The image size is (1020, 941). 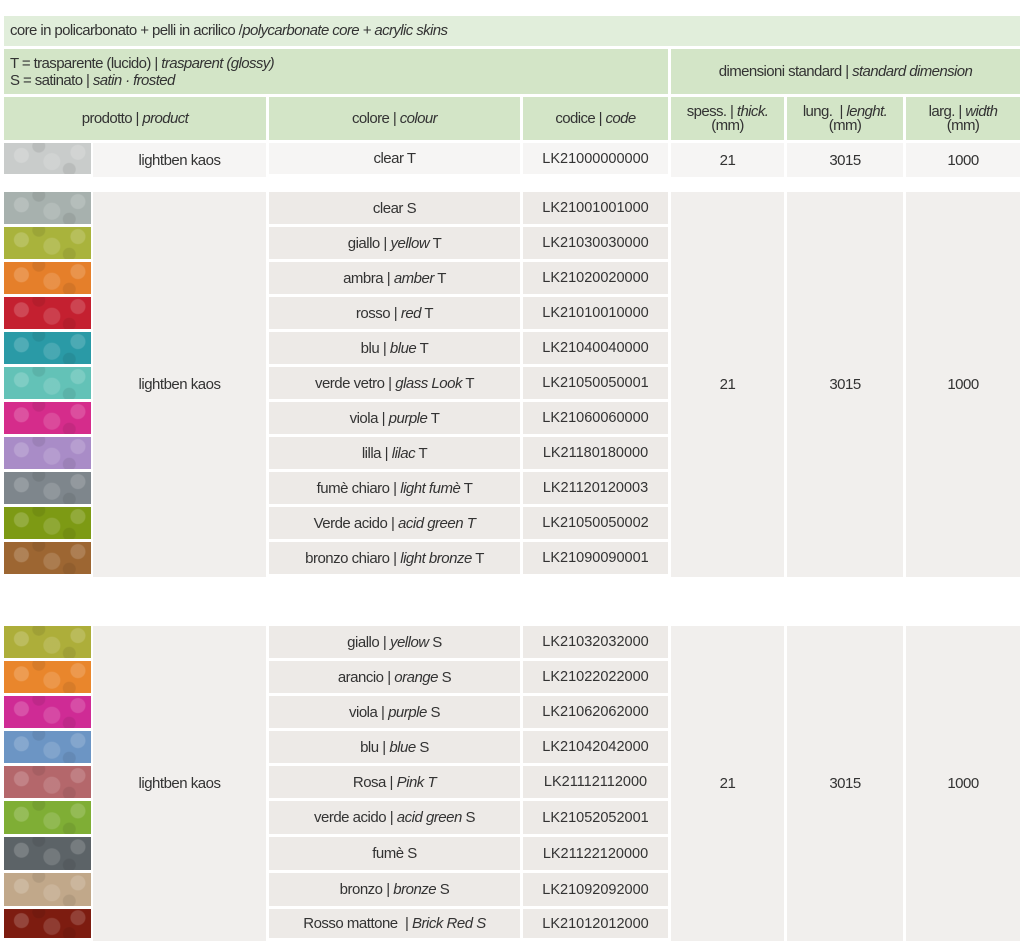 I want to click on product-code: LK21020020000, so click(x=595, y=278).